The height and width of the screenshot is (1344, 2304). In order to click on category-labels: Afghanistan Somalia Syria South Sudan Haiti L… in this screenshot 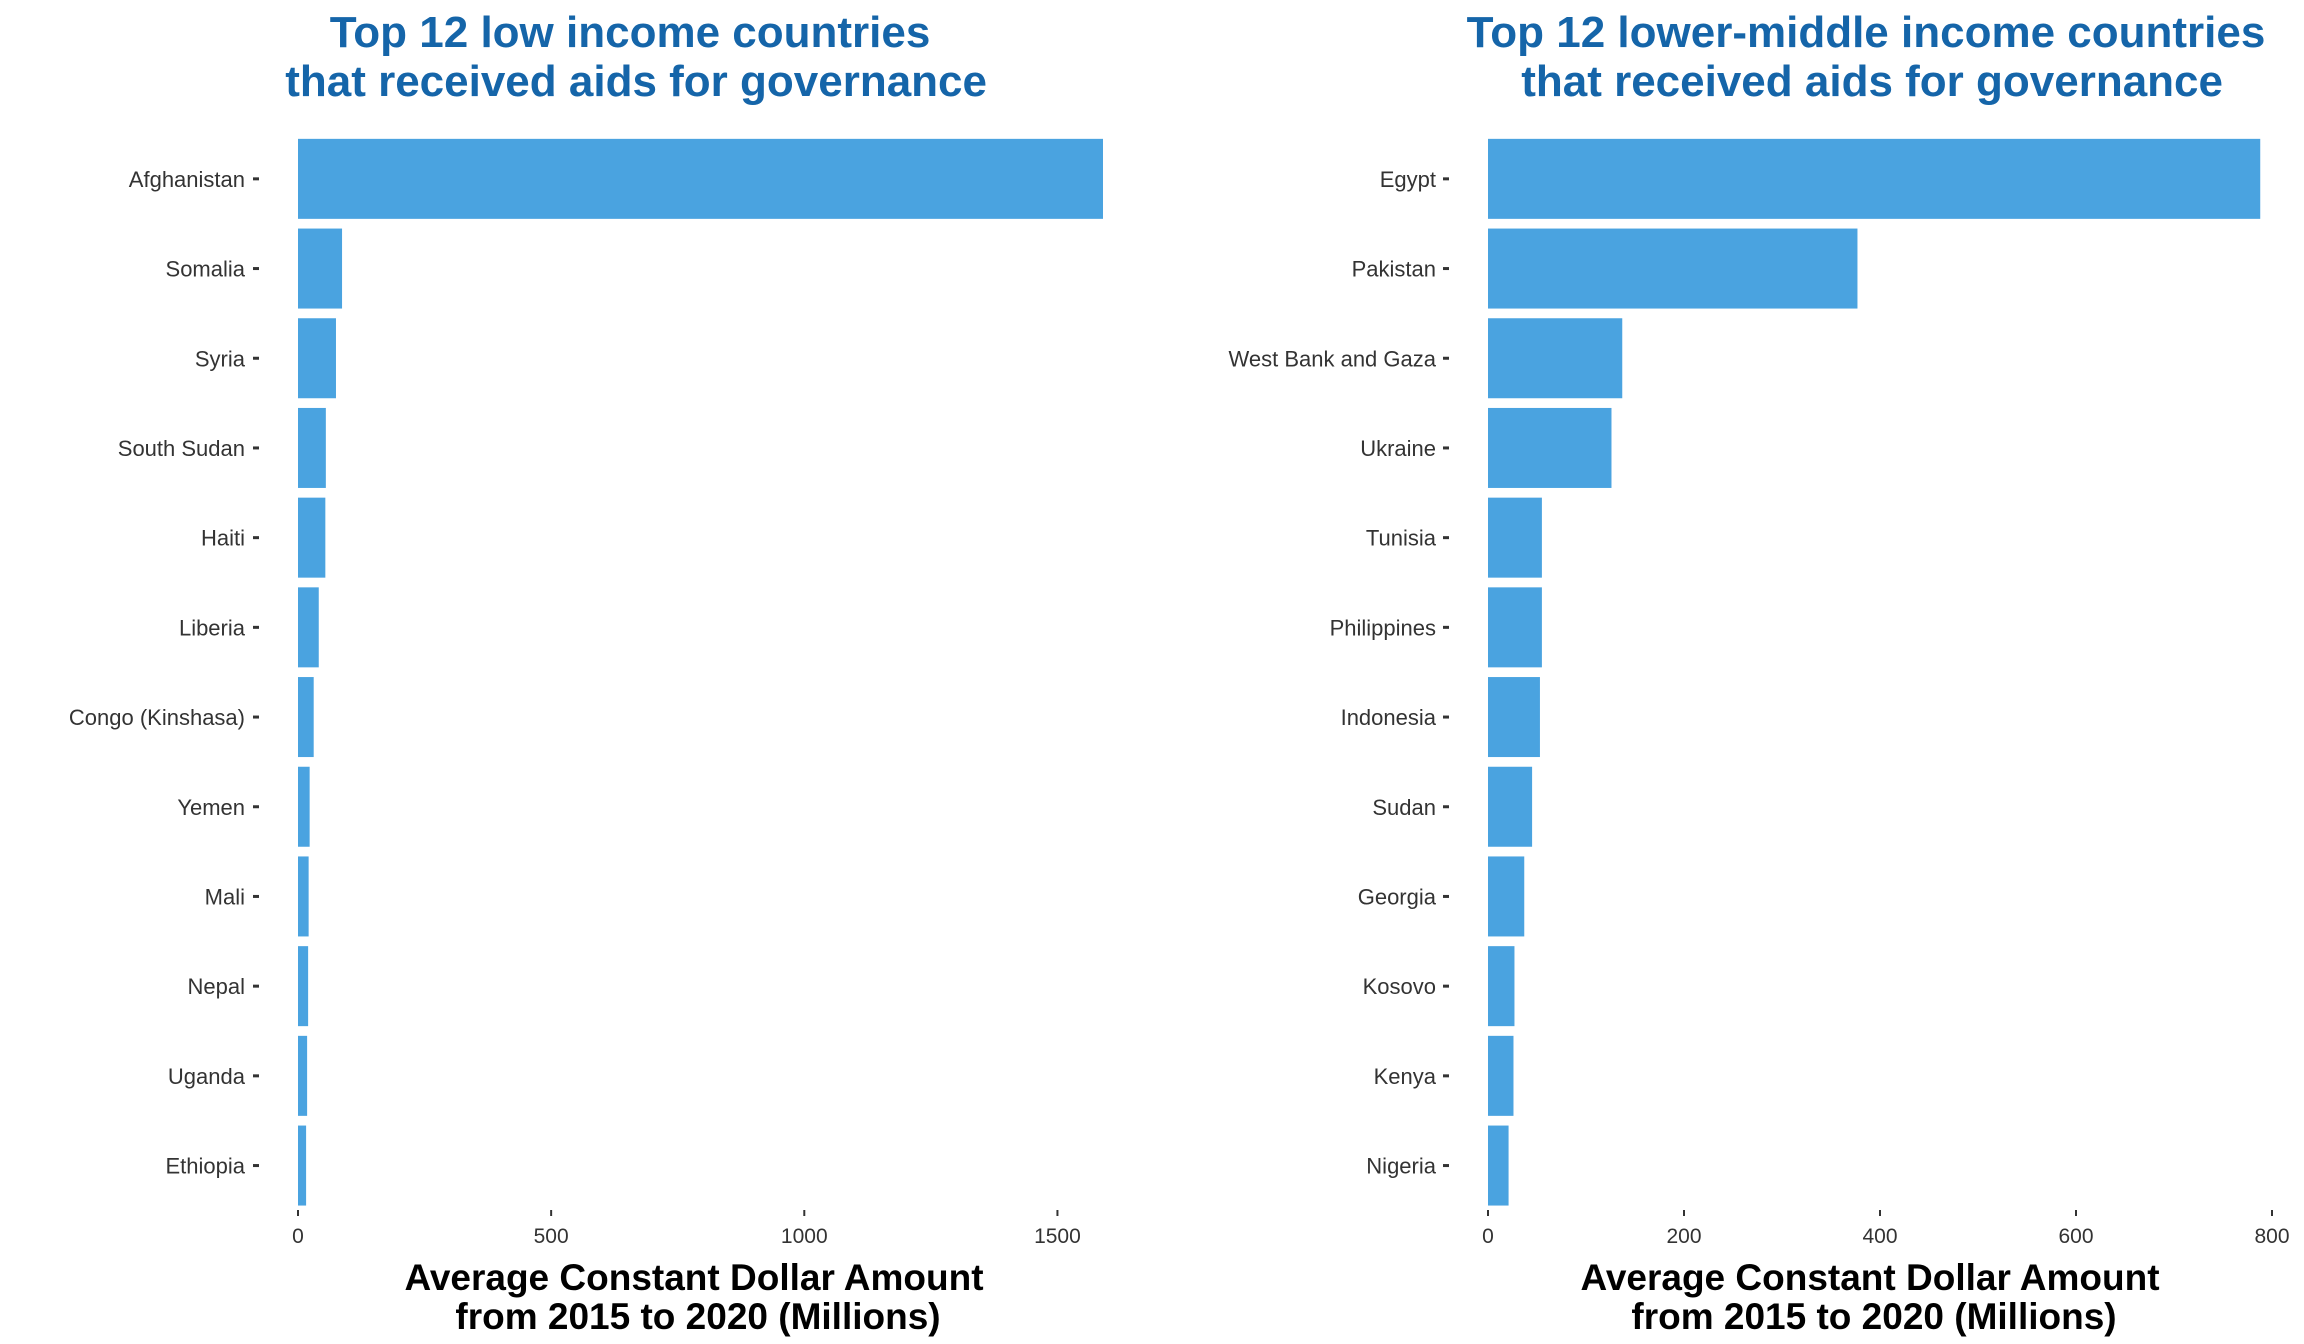, I will do `click(164, 673)`.